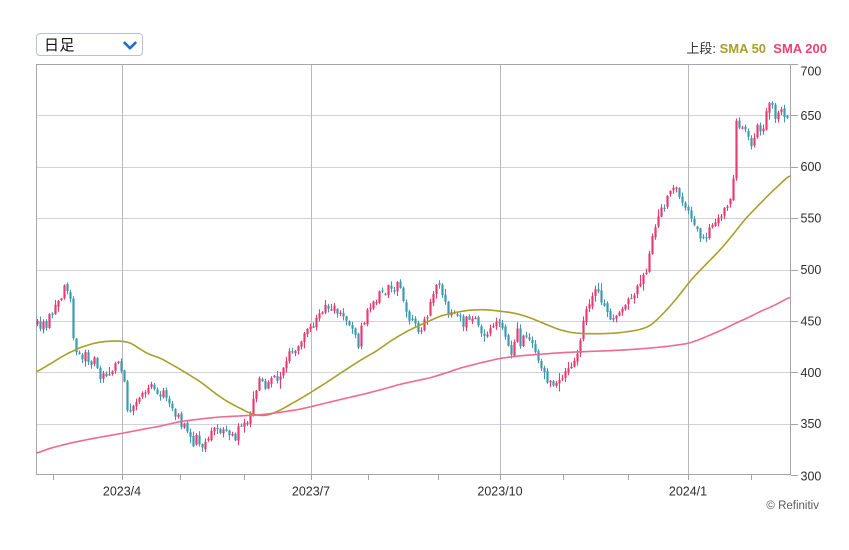  Describe the element at coordinates (811, 477) in the screenshot. I see `svg-text: 300` at that location.